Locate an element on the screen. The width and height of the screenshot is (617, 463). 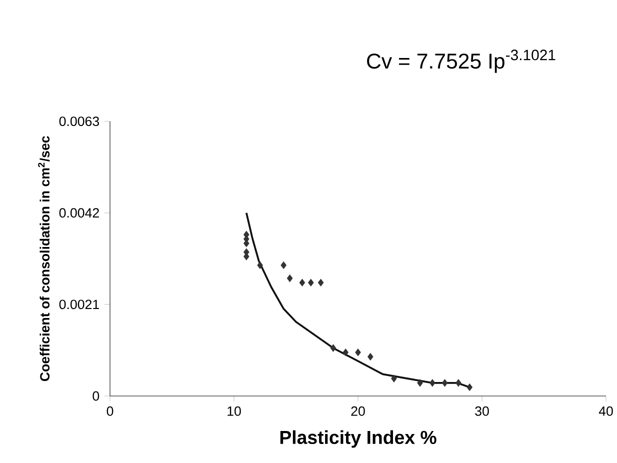
x-tick-label: 10 is located at coordinates (234, 411).